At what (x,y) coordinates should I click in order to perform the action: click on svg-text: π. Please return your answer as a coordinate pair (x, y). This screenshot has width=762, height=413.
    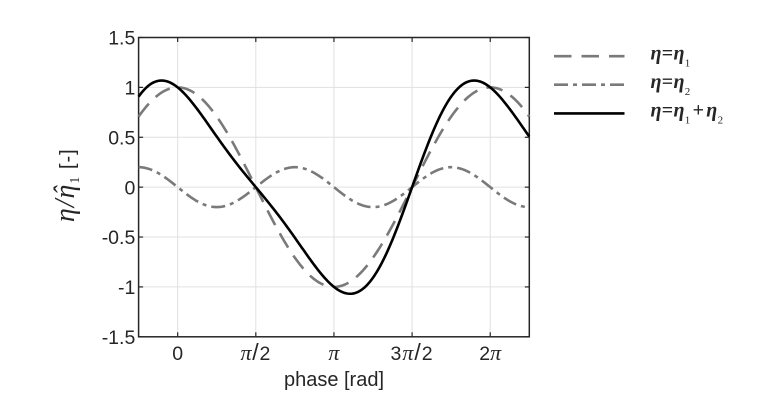
    Looking at the image, I should click on (334, 352).